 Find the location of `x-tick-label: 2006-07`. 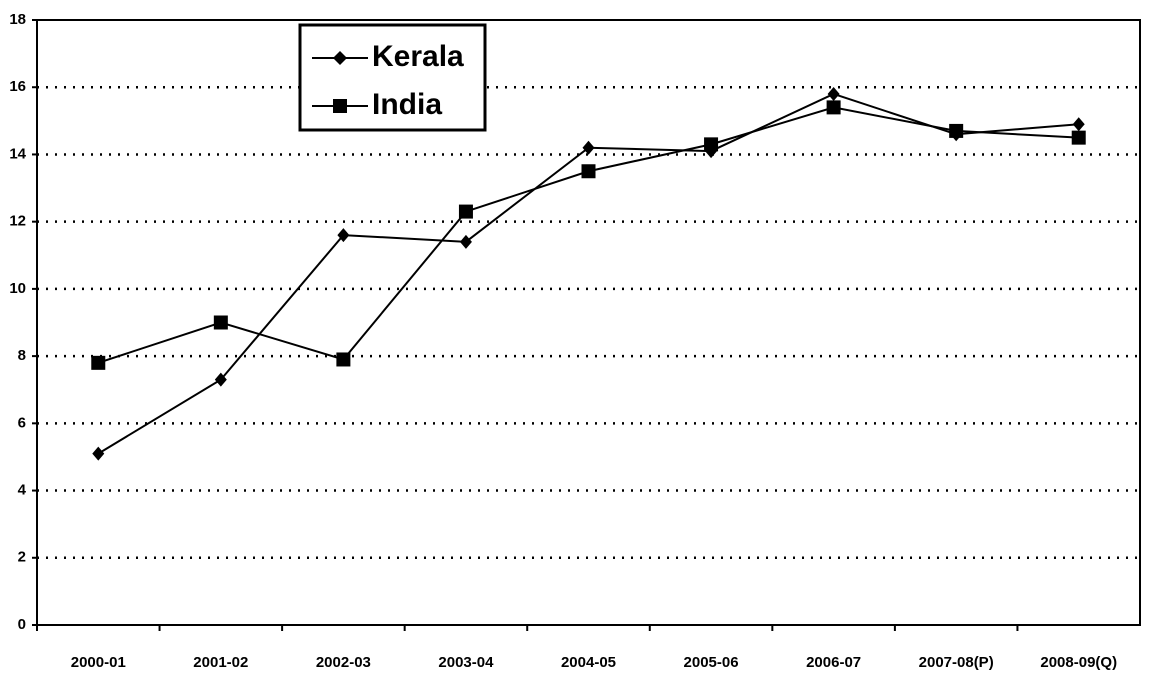

x-tick-label: 2006-07 is located at coordinates (833, 662).